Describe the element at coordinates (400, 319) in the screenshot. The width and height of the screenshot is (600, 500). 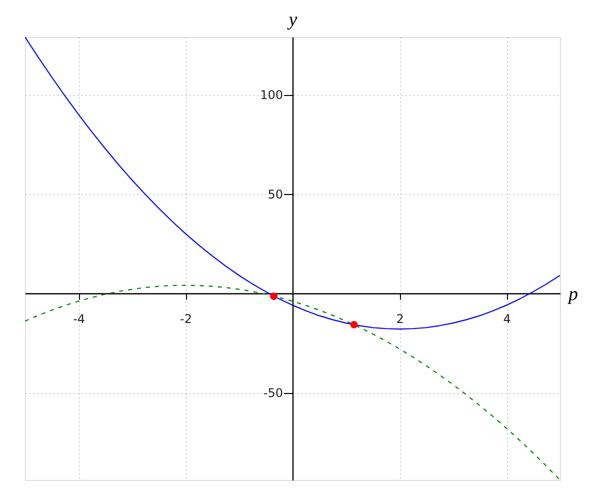
I see `x-tick-label: 2` at that location.